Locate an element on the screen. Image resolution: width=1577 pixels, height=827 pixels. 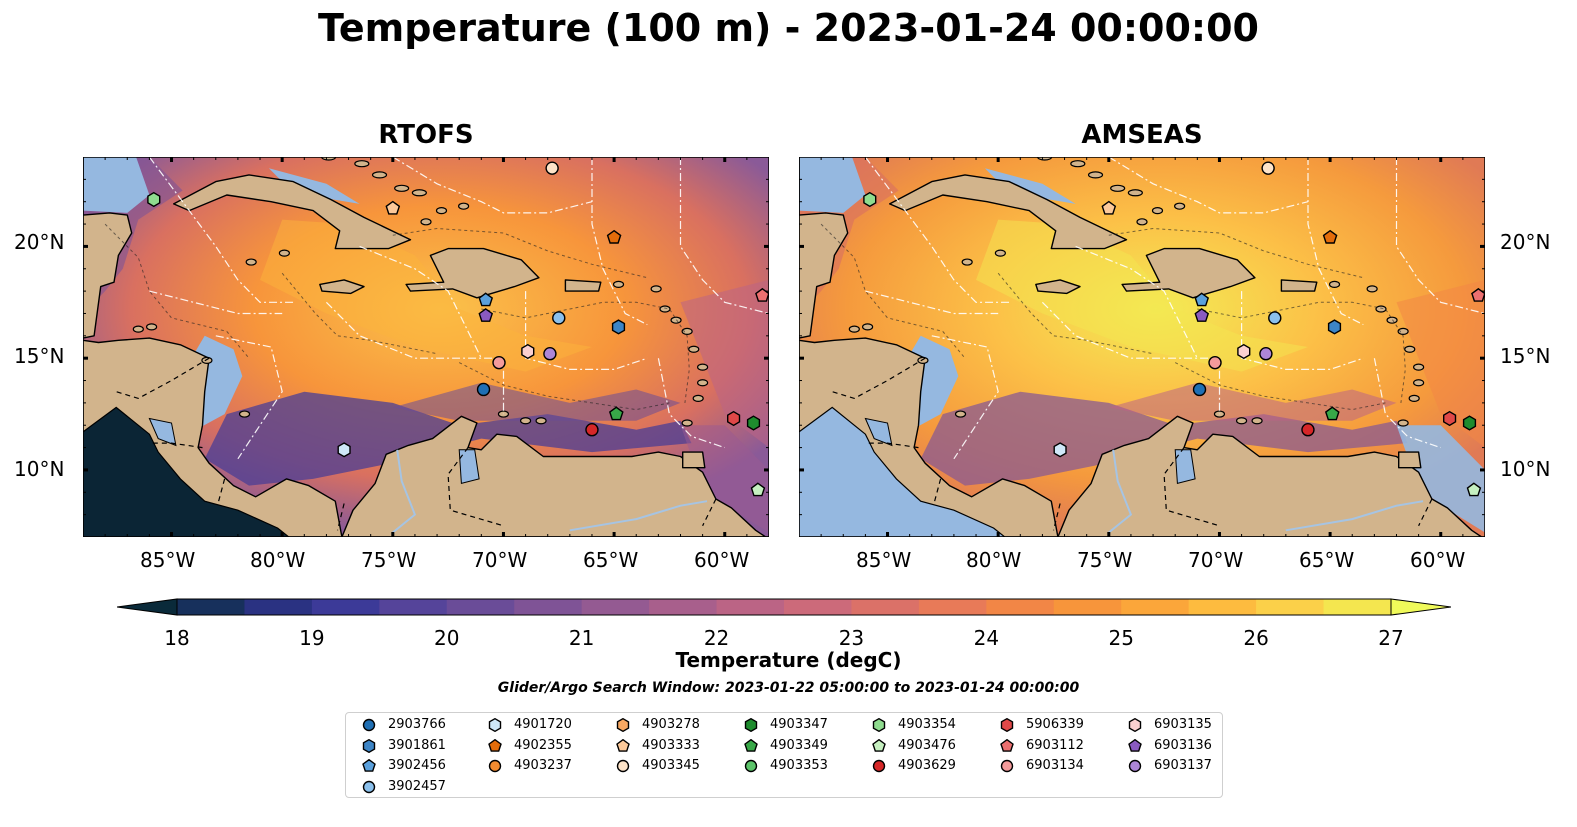
legend-item: 6903134 is located at coordinates (1042, 765).